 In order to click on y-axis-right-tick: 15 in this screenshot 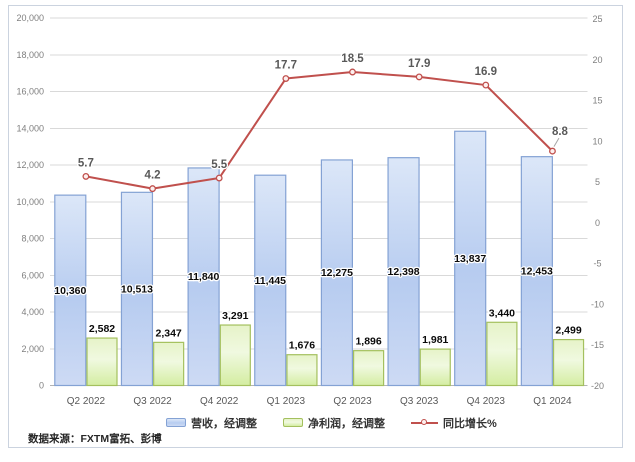, I will do `click(597, 101)`.